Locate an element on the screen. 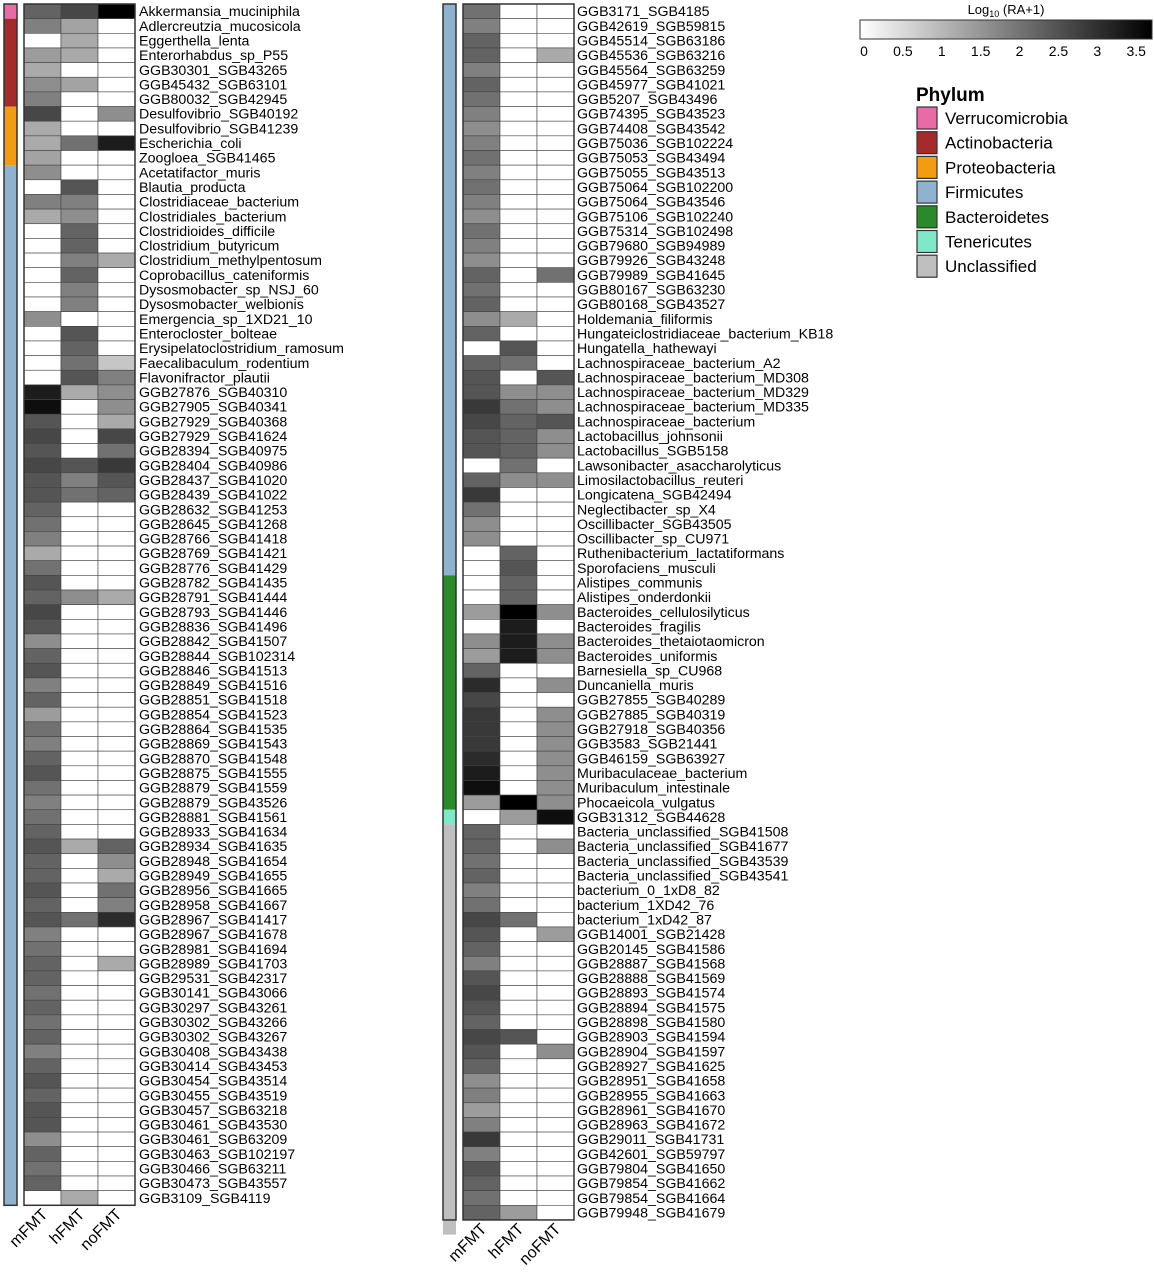 The image size is (1154, 1280). row-label: GGB30302_SGB43267 is located at coordinates (213, 1038).